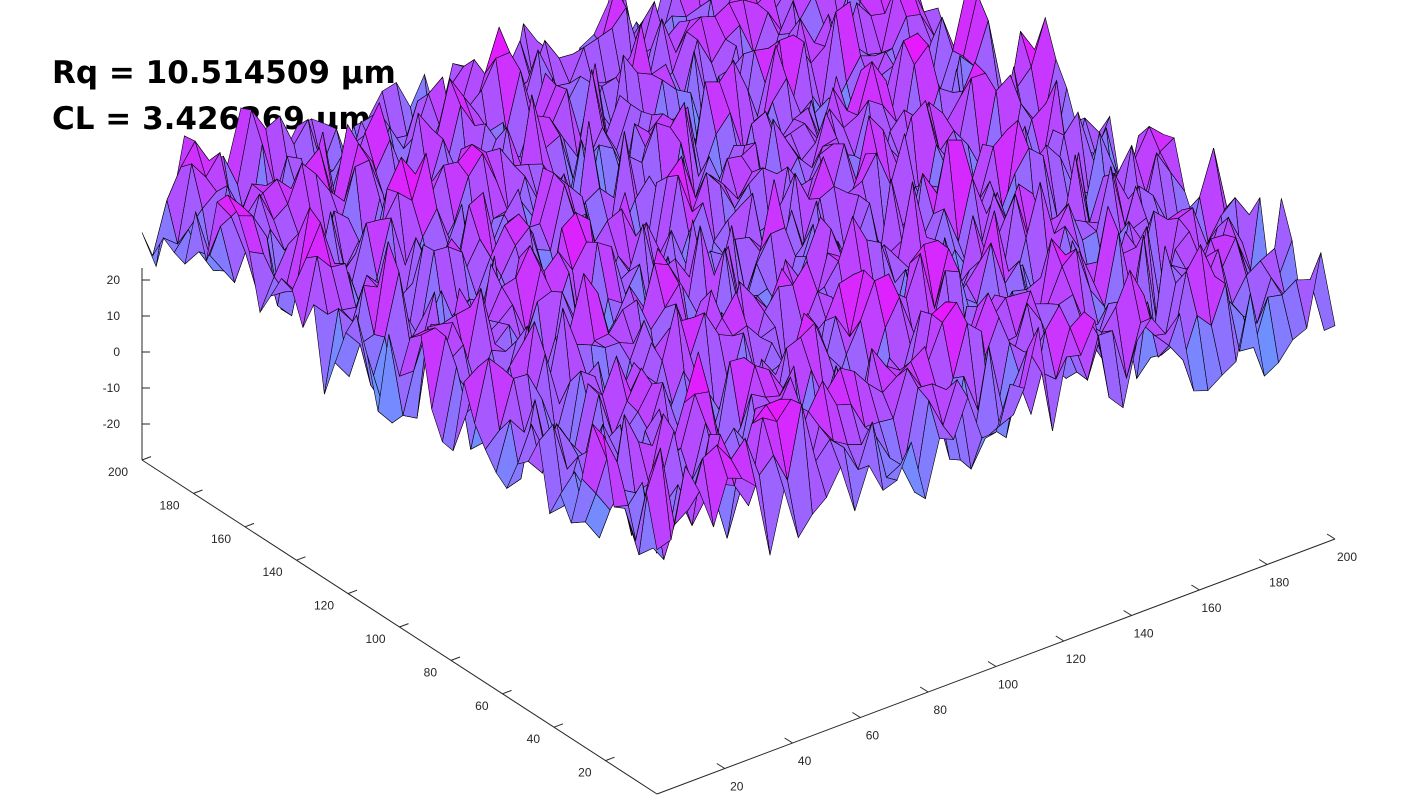 This screenshot has height=801, width=1401. I want to click on z-tick-label: 0, so click(116, 352).